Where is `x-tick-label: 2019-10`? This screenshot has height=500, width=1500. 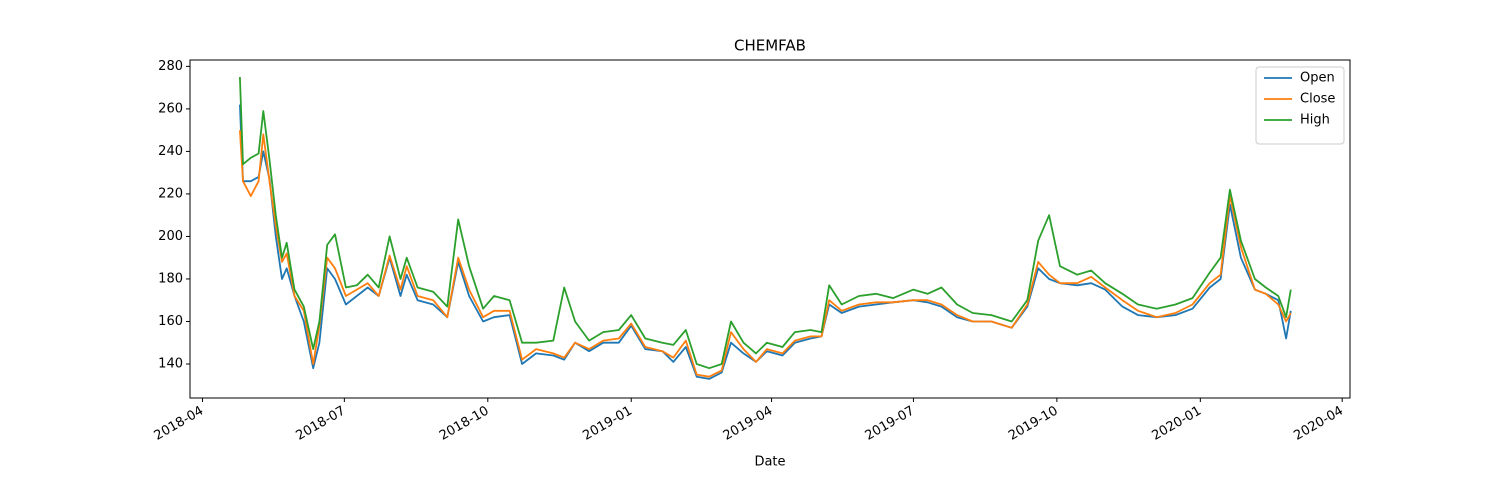
x-tick-label: 2019-10 is located at coordinates (1033, 424).